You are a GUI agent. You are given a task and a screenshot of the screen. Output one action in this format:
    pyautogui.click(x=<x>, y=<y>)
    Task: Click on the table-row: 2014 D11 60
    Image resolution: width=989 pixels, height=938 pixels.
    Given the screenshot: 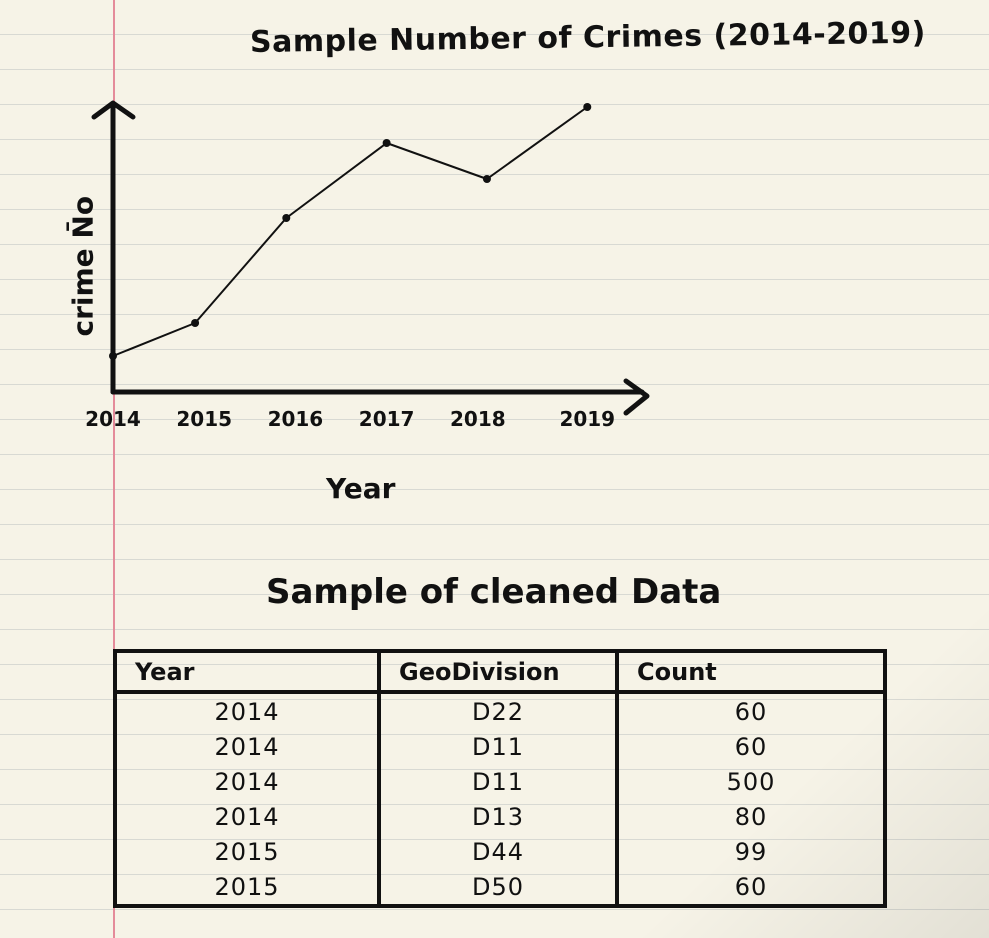 What is the action you would take?
    pyautogui.click(x=500, y=746)
    